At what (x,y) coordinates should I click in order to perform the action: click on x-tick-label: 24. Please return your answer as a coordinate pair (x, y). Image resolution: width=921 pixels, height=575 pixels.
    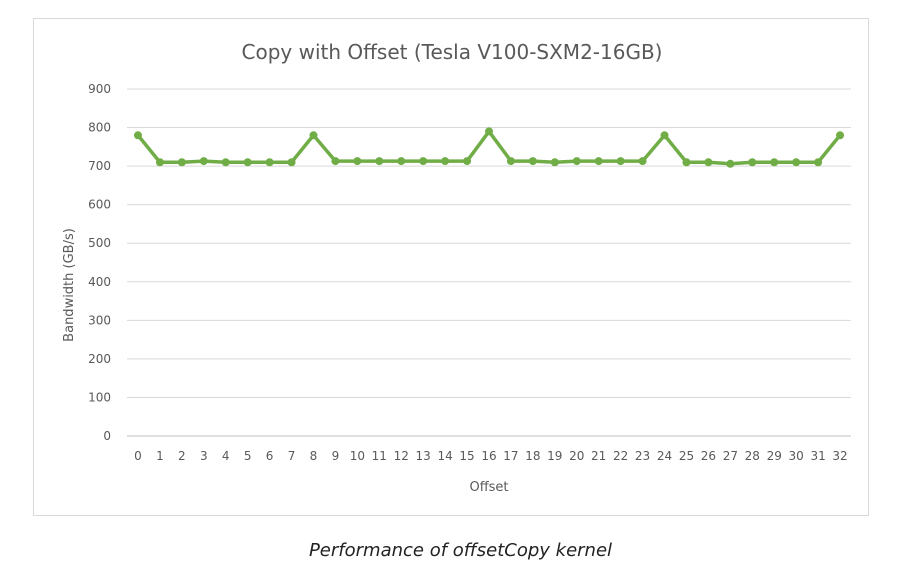
    Looking at the image, I should click on (664, 456).